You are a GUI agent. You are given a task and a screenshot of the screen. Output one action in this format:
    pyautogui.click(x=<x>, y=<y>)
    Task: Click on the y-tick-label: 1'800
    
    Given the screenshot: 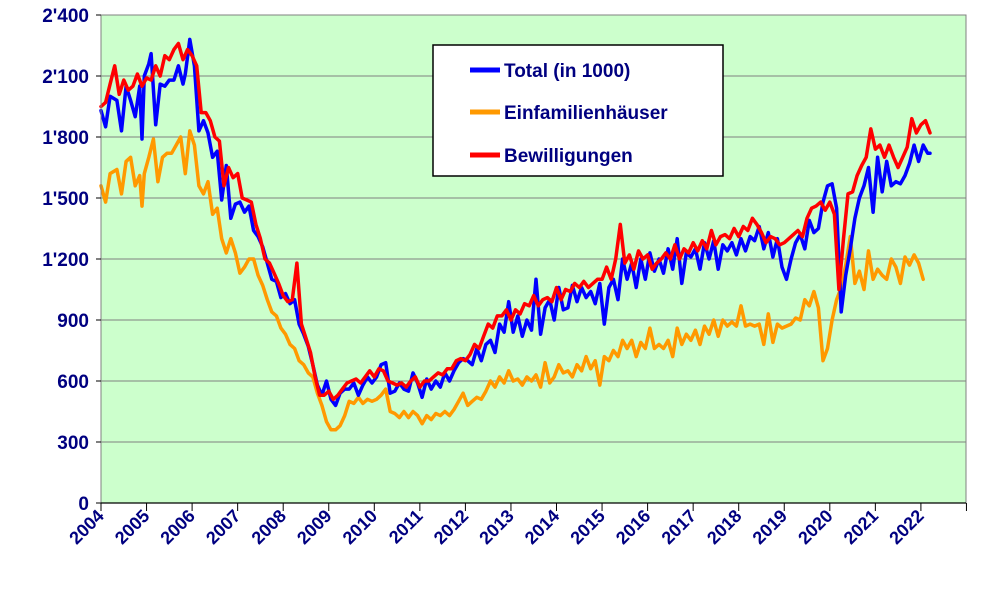 What is the action you would take?
    pyautogui.click(x=65, y=138)
    